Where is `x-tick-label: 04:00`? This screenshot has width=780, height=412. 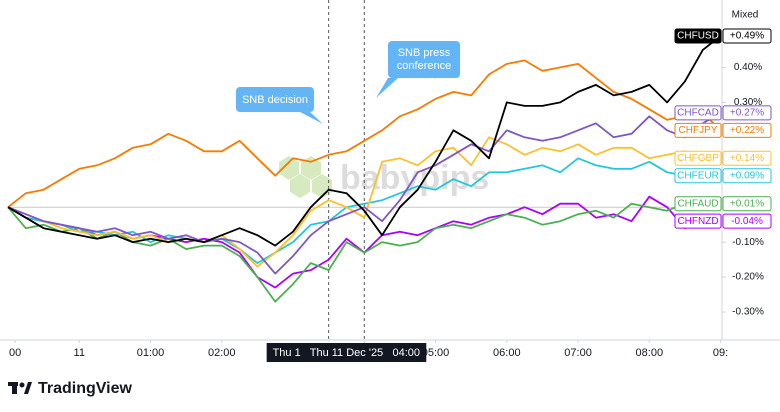
x-tick-label: 04:00 is located at coordinates (407, 353).